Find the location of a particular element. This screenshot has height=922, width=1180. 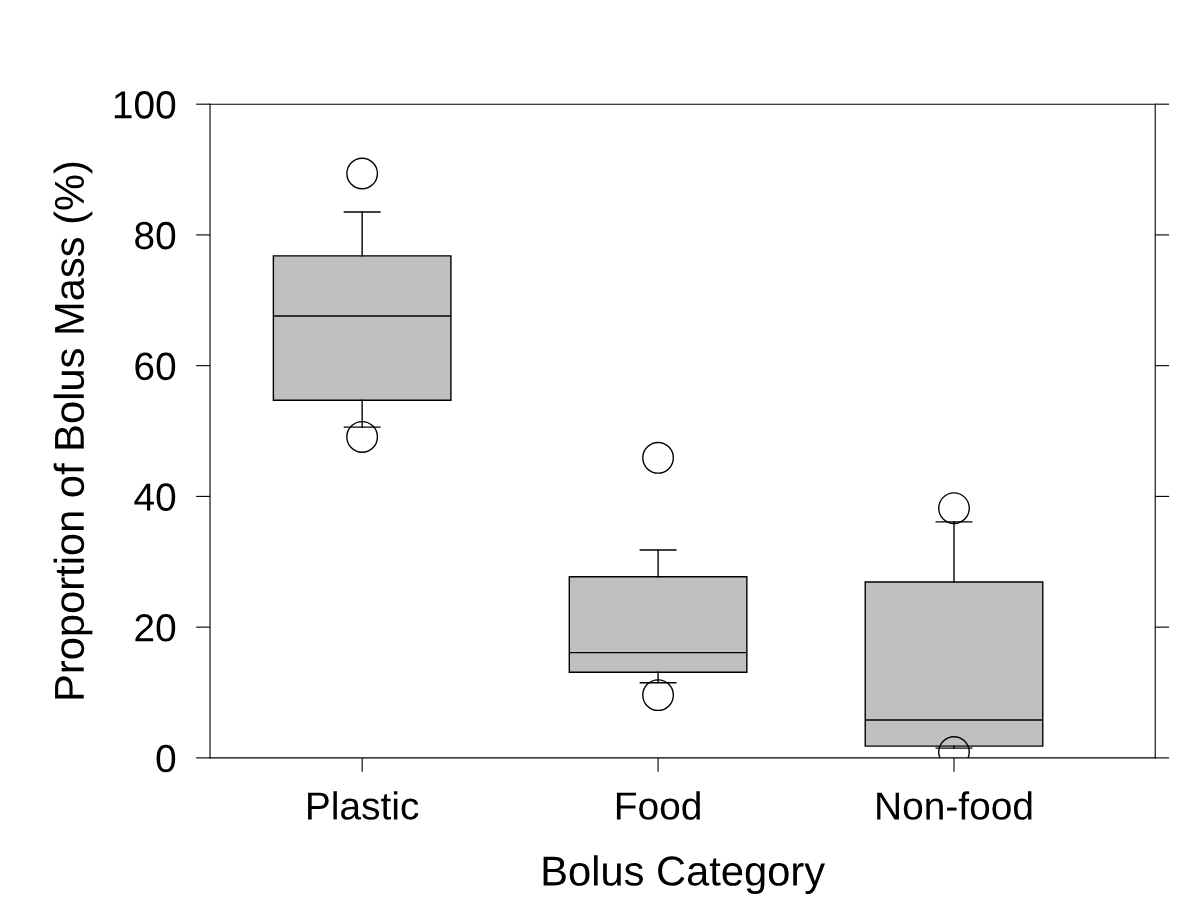

y-tick-label: 0 is located at coordinates (166, 758).